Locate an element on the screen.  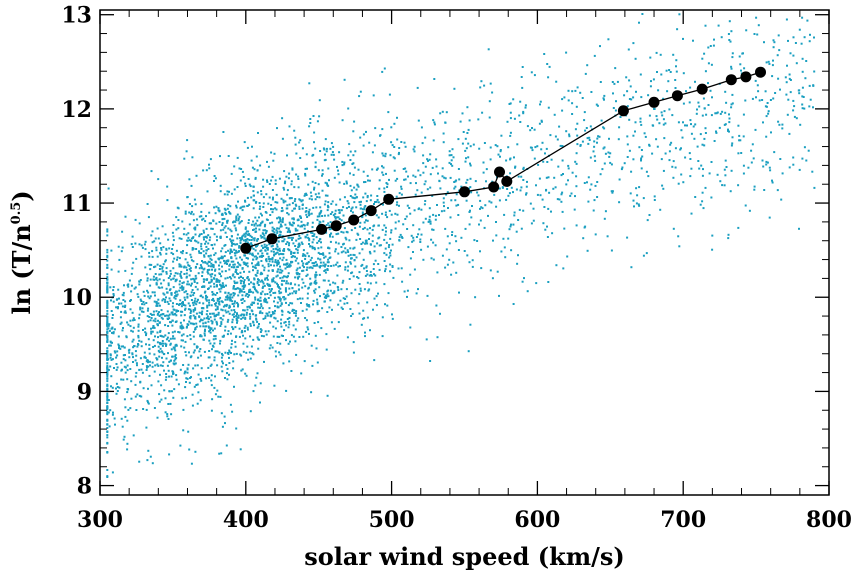
y-tick-label: 13 is located at coordinates (76, 16).